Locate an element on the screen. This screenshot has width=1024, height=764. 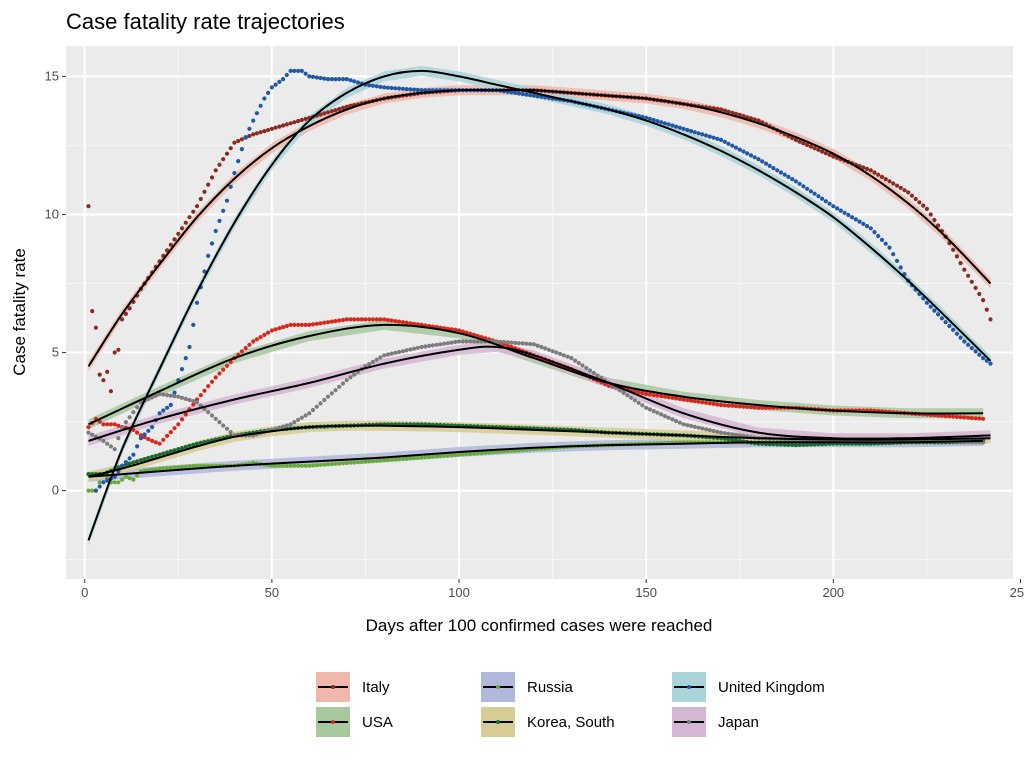
y-axis-title: Case fatality rate is located at coordinates (19, 312).